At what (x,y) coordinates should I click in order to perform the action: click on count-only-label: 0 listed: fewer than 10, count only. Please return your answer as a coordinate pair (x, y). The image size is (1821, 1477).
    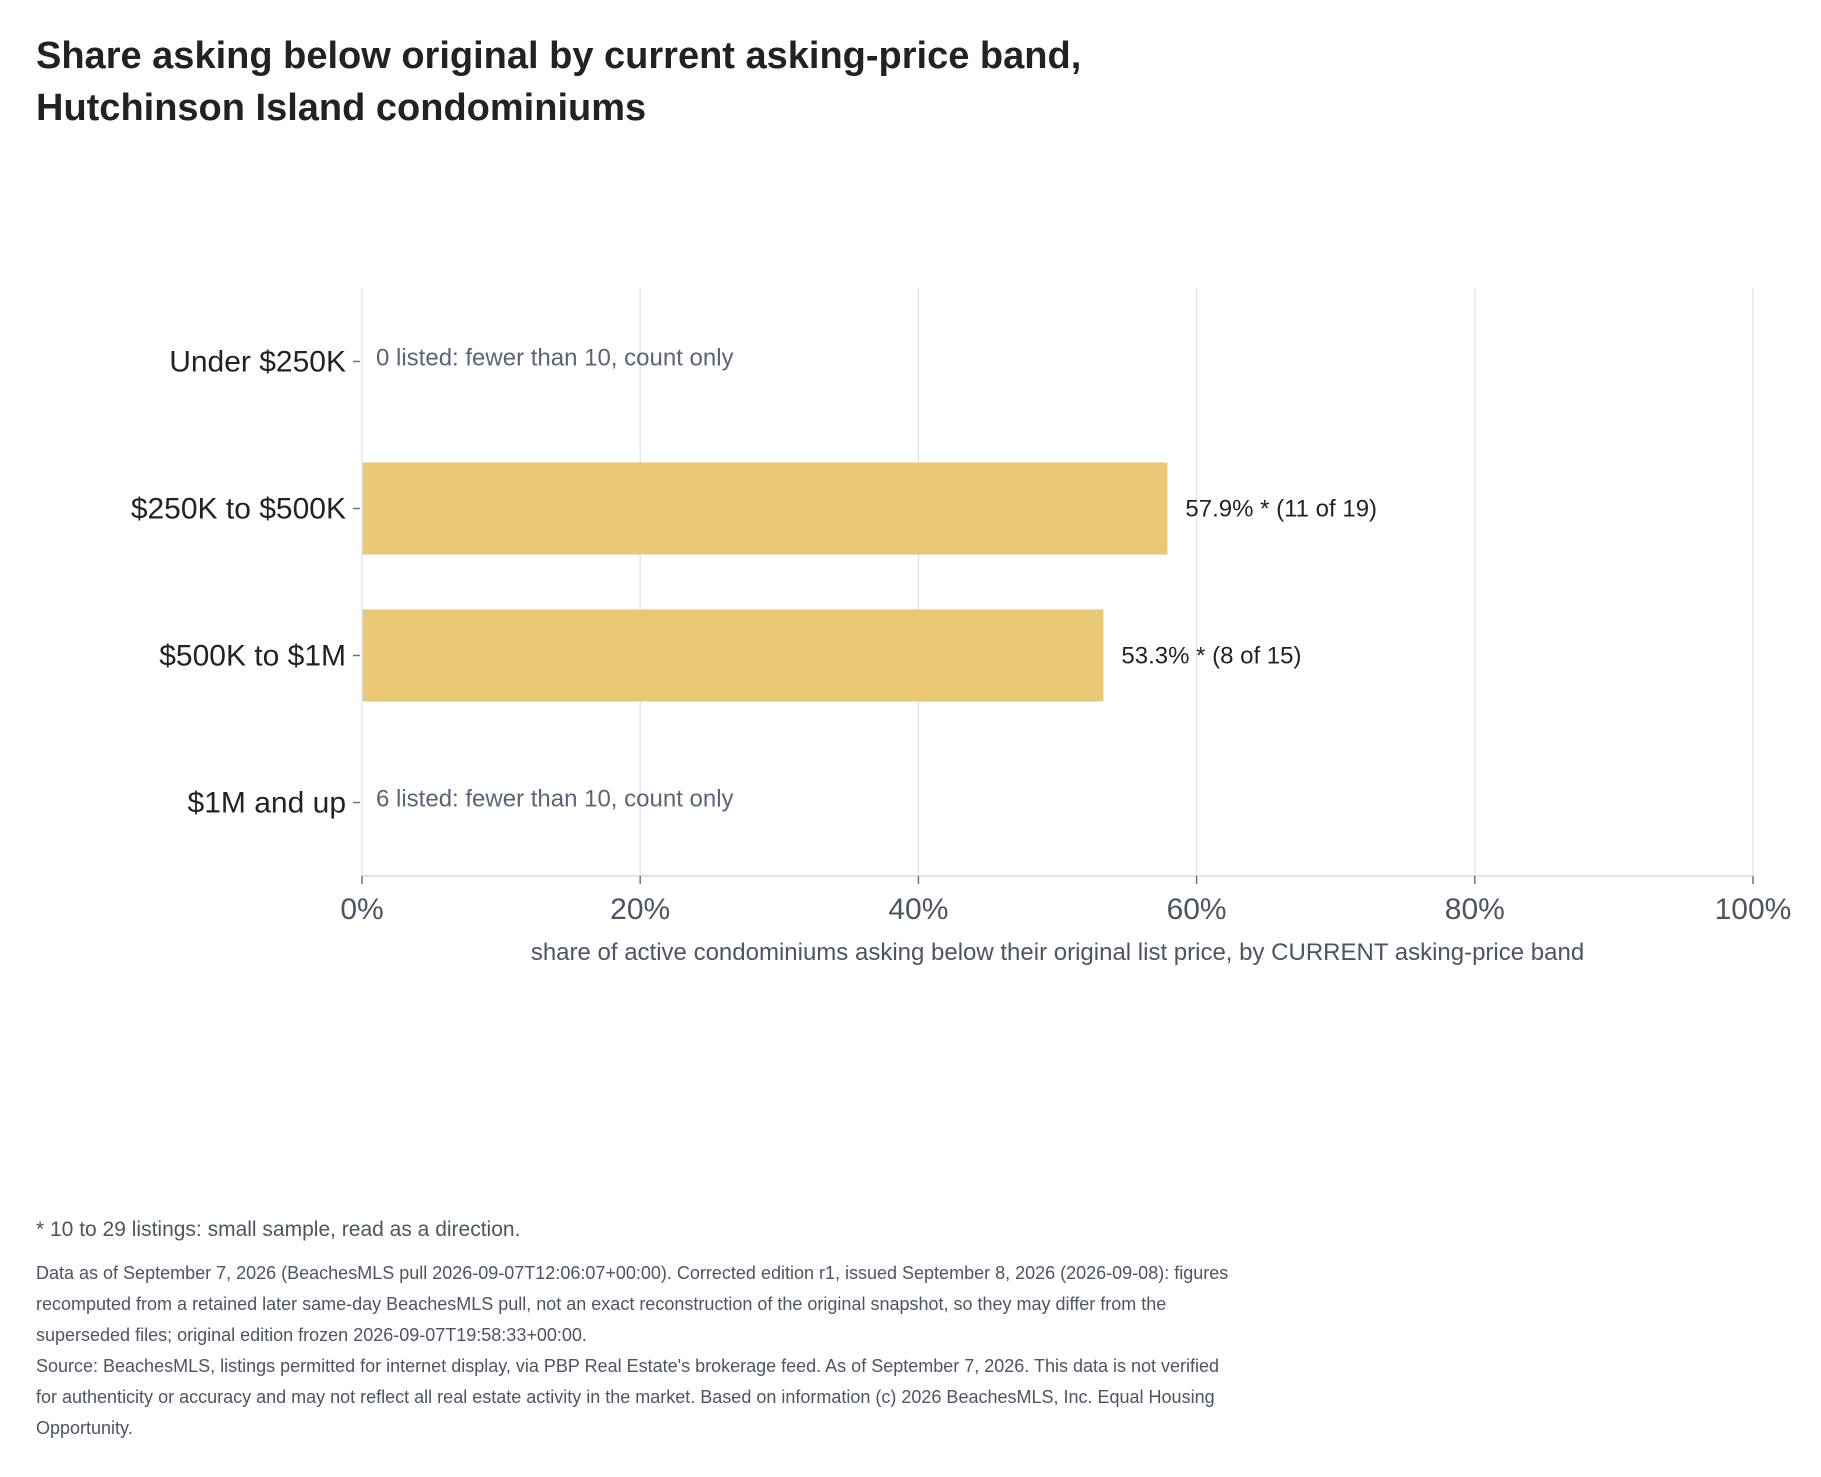
    Looking at the image, I should click on (555, 358).